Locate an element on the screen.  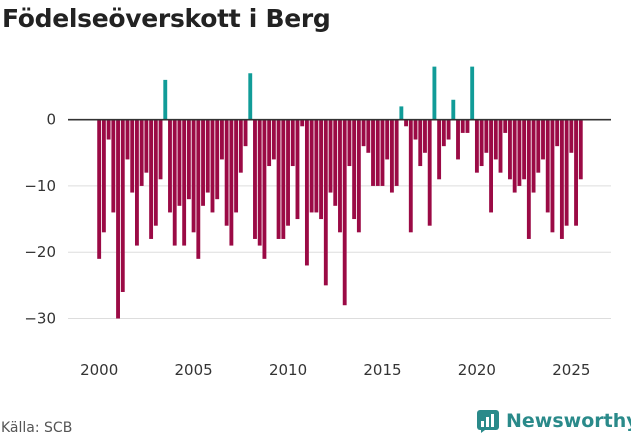
x-tick-label: 2005 is located at coordinates (194, 370).